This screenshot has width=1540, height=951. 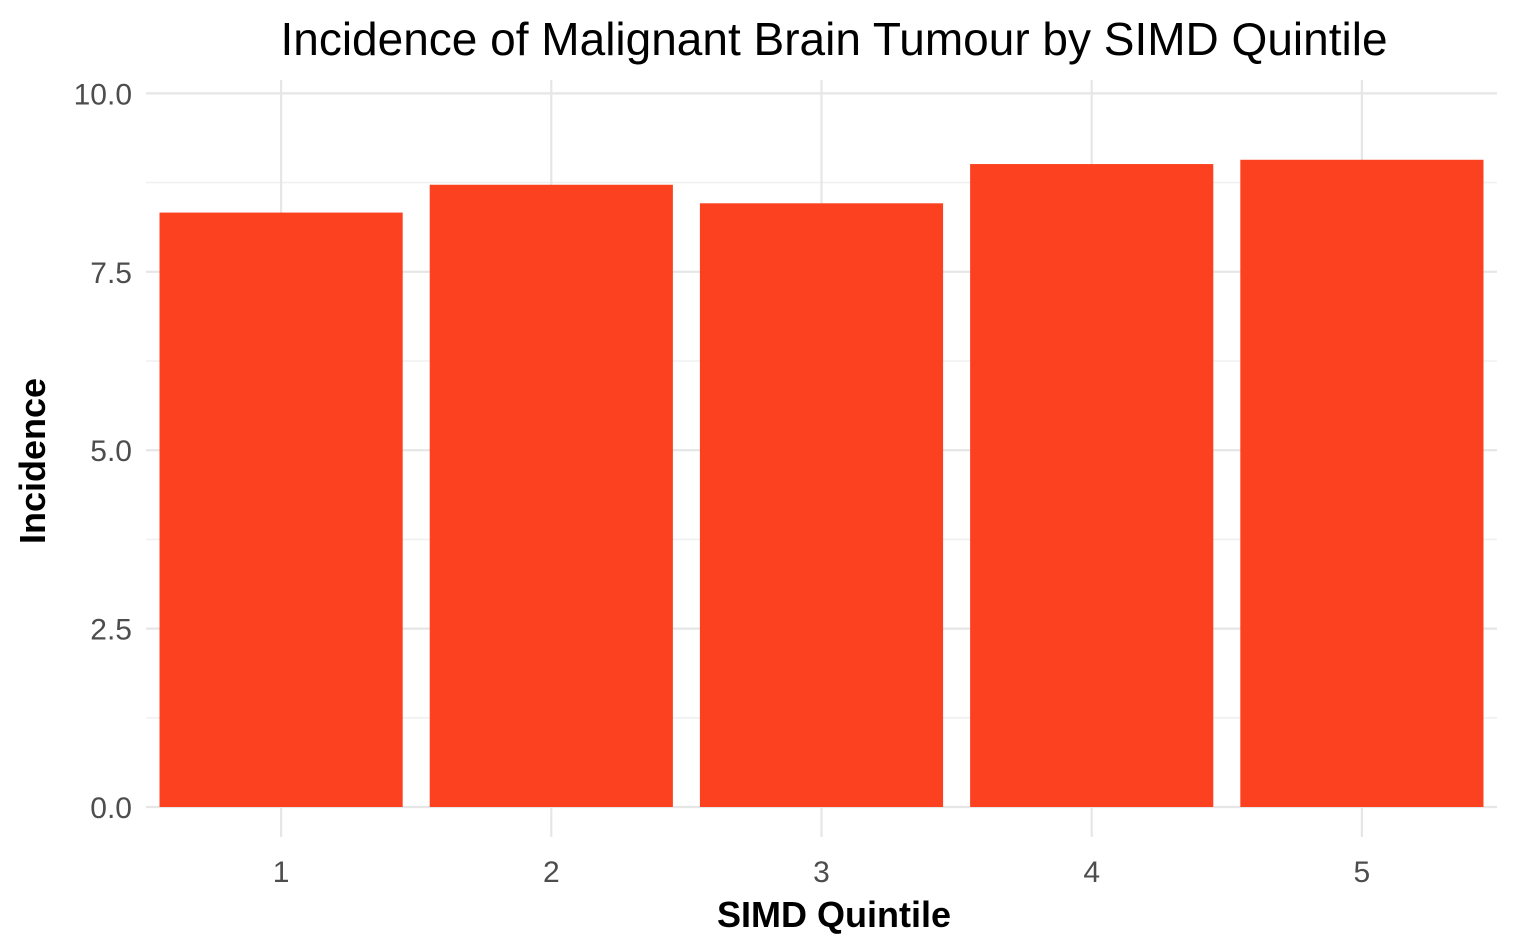 I want to click on x-axis-ticks: 1 2 3 4 5, so click(x=821, y=872).